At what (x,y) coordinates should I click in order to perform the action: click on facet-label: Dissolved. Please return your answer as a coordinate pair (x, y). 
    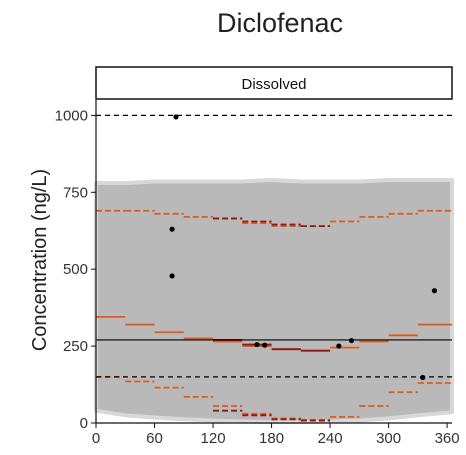
    Looking at the image, I should click on (273, 84).